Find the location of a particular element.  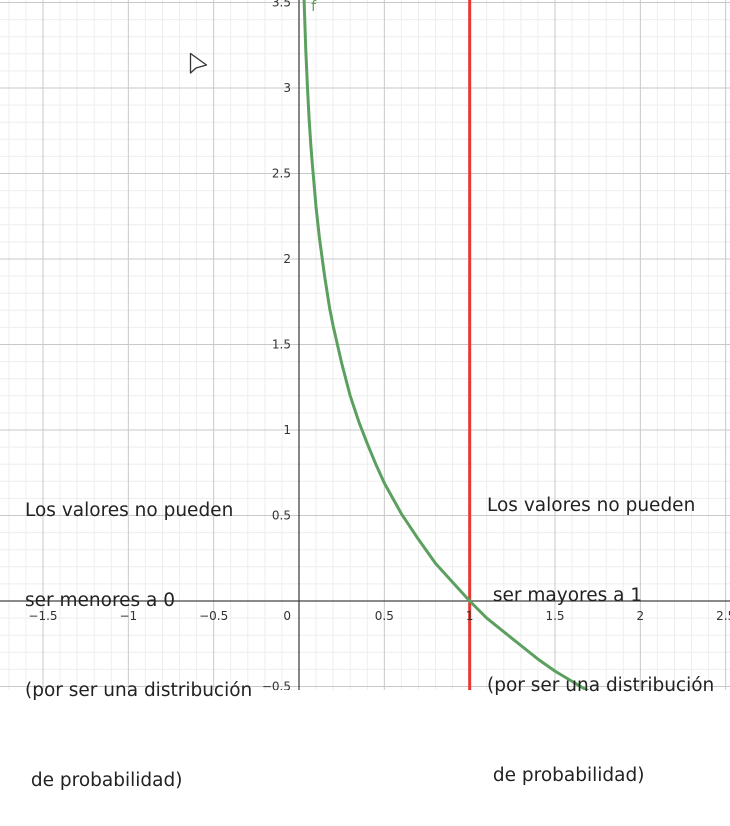

x-tick-label: 0.5 is located at coordinates (384, 616).